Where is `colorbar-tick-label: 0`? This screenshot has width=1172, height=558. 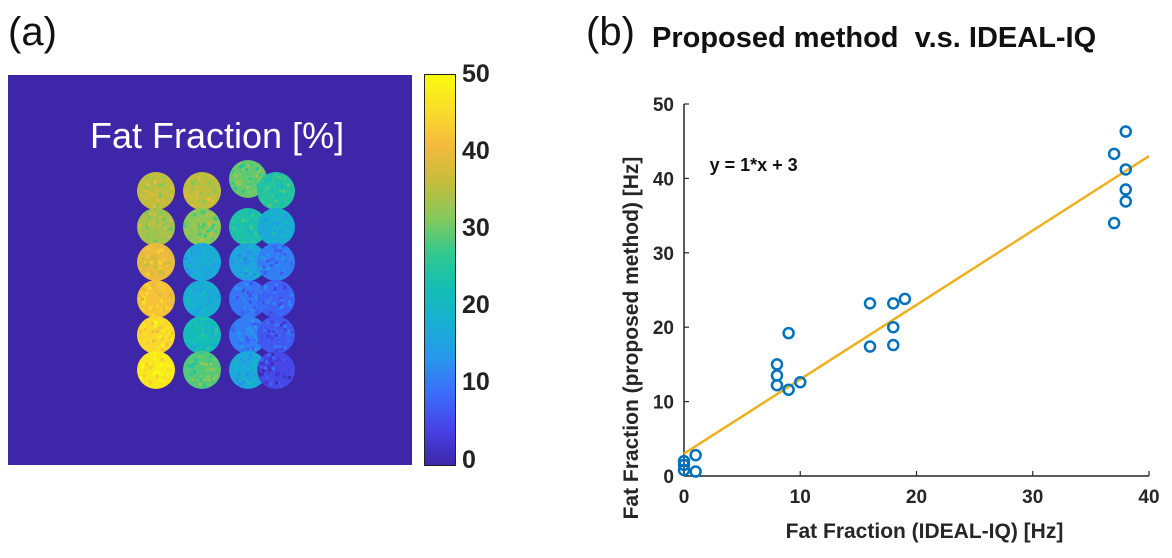 colorbar-tick-label: 0 is located at coordinates (469, 460).